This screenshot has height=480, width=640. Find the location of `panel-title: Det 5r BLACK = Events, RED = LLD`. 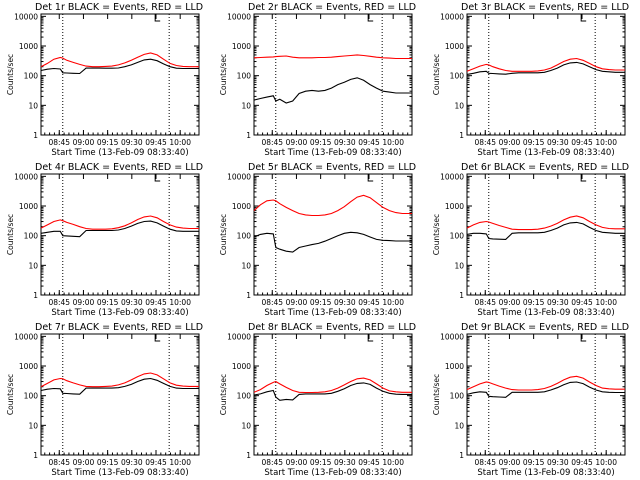

panel-title: Det 5r BLACK = Events, RED = LLD is located at coordinates (332, 167).